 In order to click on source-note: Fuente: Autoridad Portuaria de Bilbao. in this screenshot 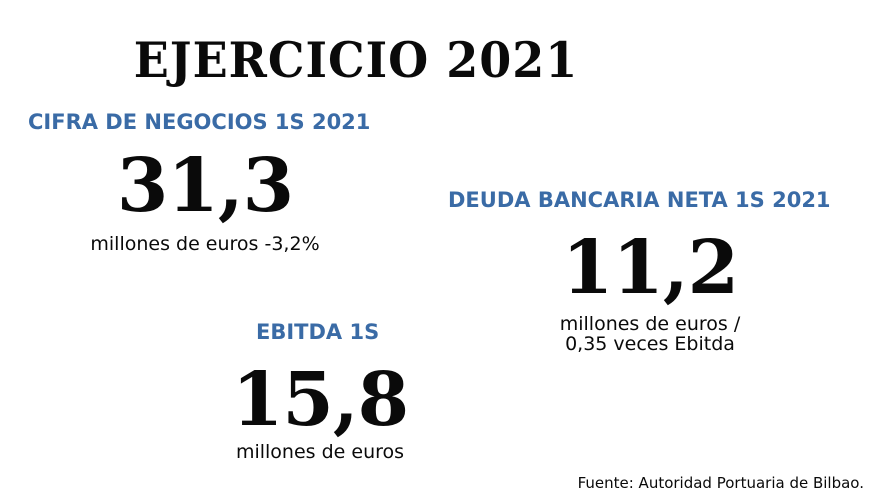, I will do `click(720, 483)`.